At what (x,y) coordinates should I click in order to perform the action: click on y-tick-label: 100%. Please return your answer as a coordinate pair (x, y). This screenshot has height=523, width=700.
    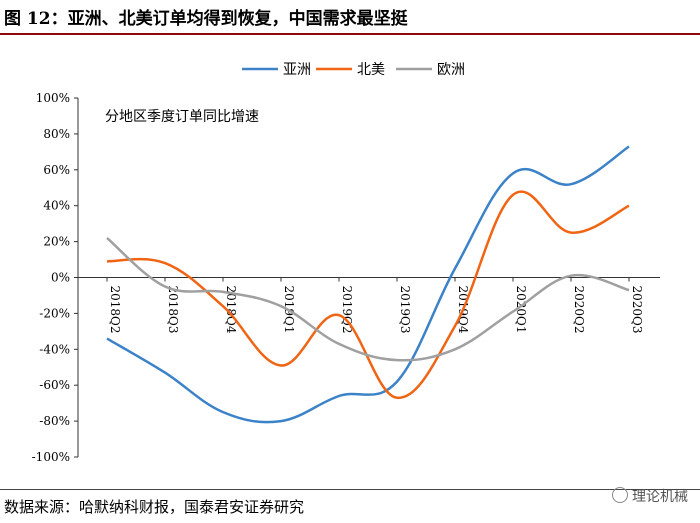
    Looking at the image, I should click on (53, 98).